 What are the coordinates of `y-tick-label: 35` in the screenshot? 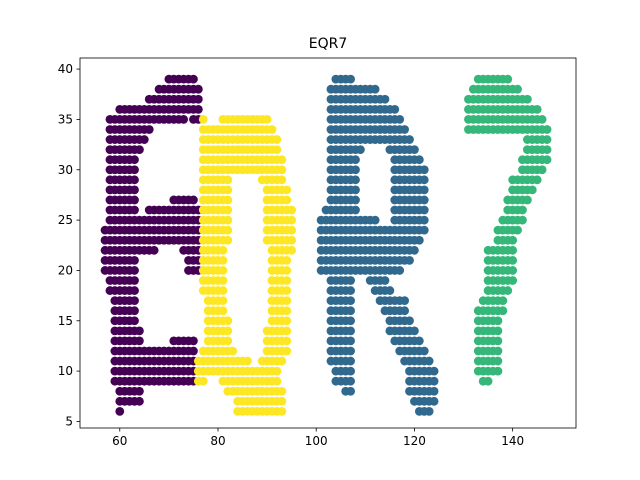 It's located at (65, 119).